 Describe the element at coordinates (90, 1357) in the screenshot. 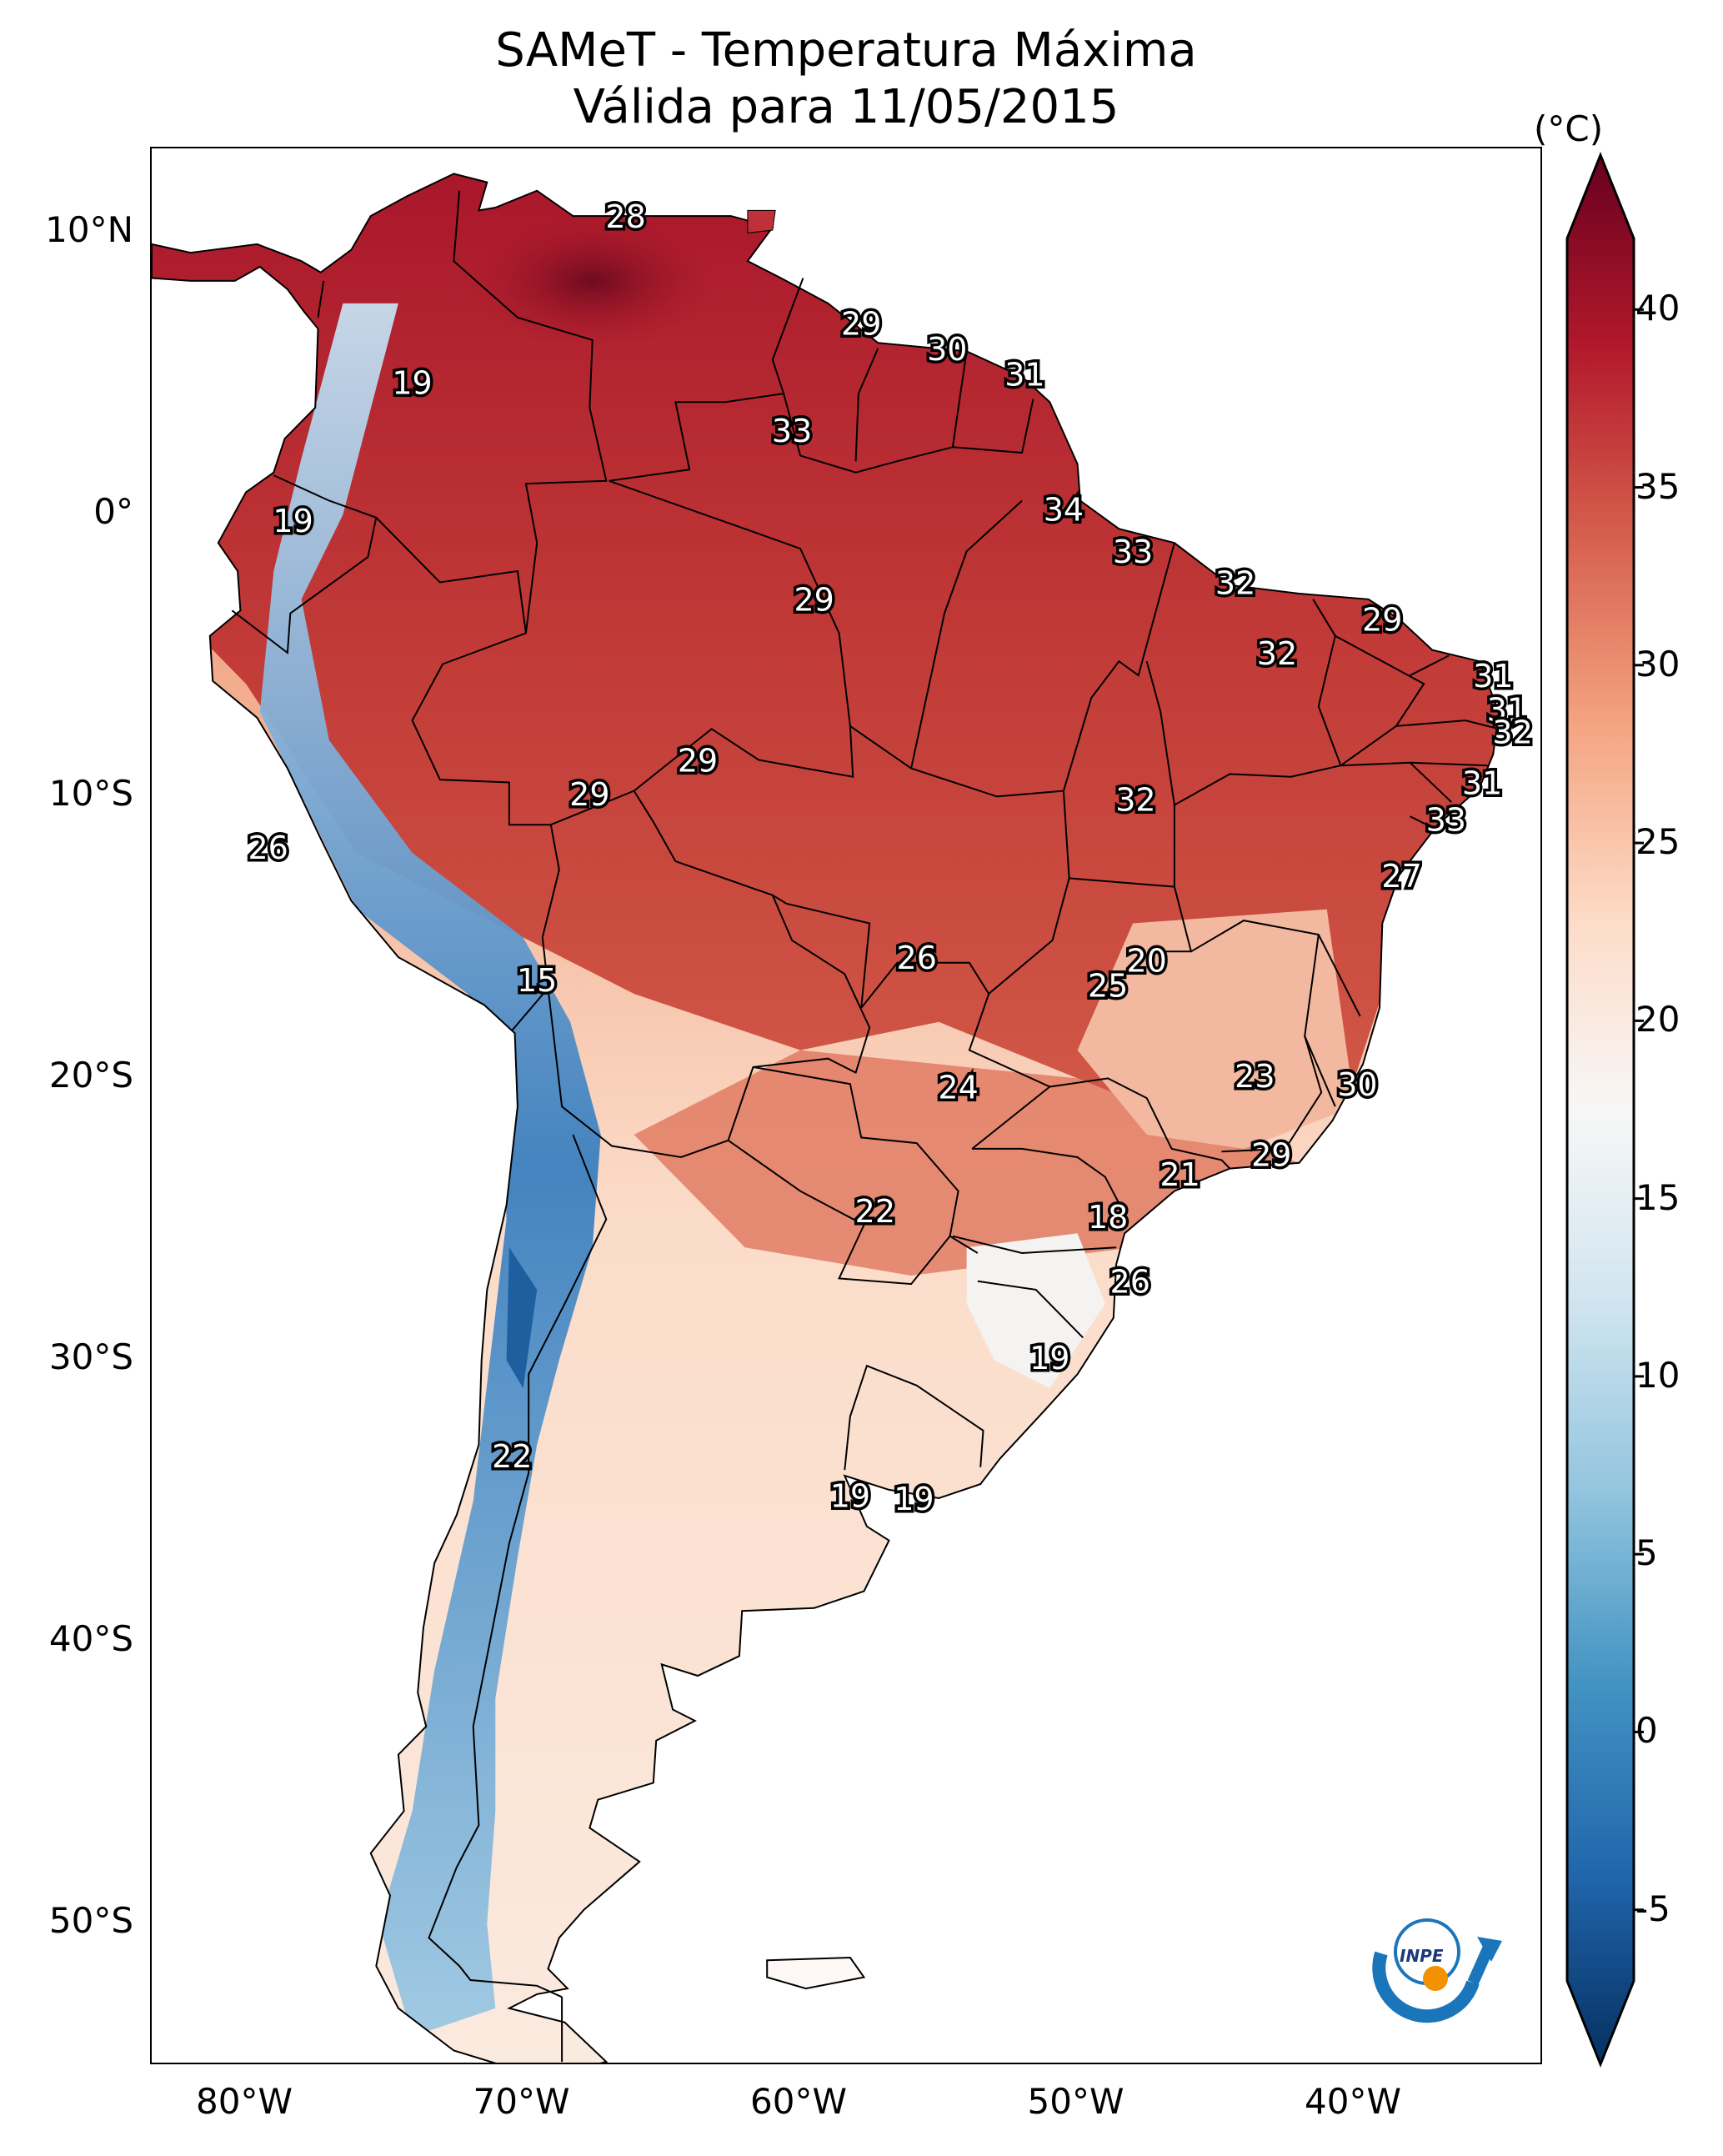

I see `latitude-label: 30°S` at that location.